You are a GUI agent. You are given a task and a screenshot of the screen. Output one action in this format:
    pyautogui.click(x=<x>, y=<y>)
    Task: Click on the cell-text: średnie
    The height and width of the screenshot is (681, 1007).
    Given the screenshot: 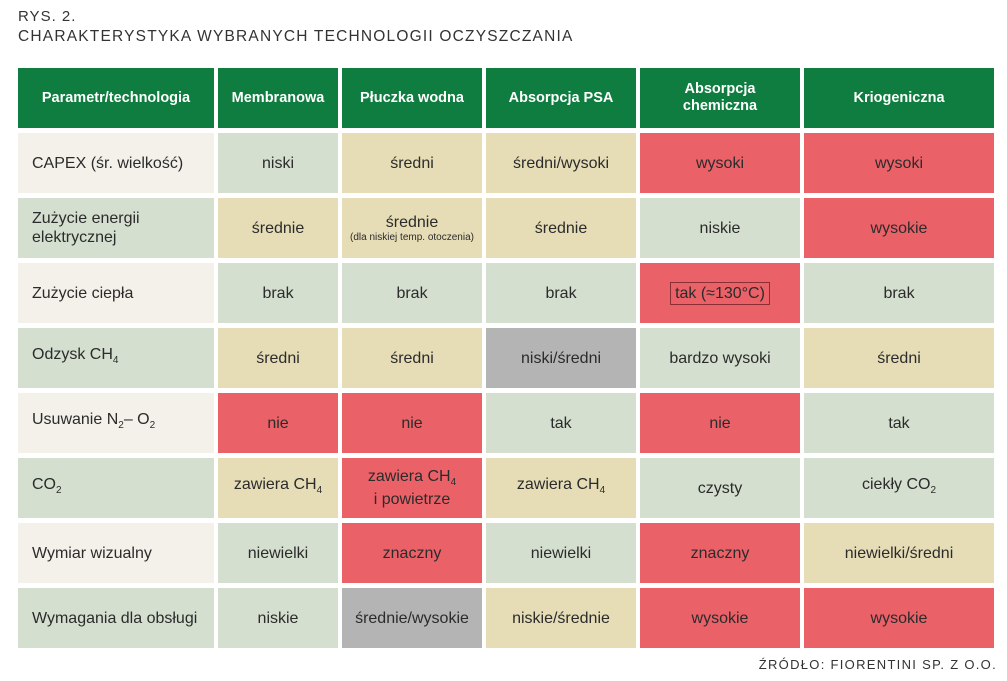 What is the action you would take?
    pyautogui.click(x=412, y=222)
    